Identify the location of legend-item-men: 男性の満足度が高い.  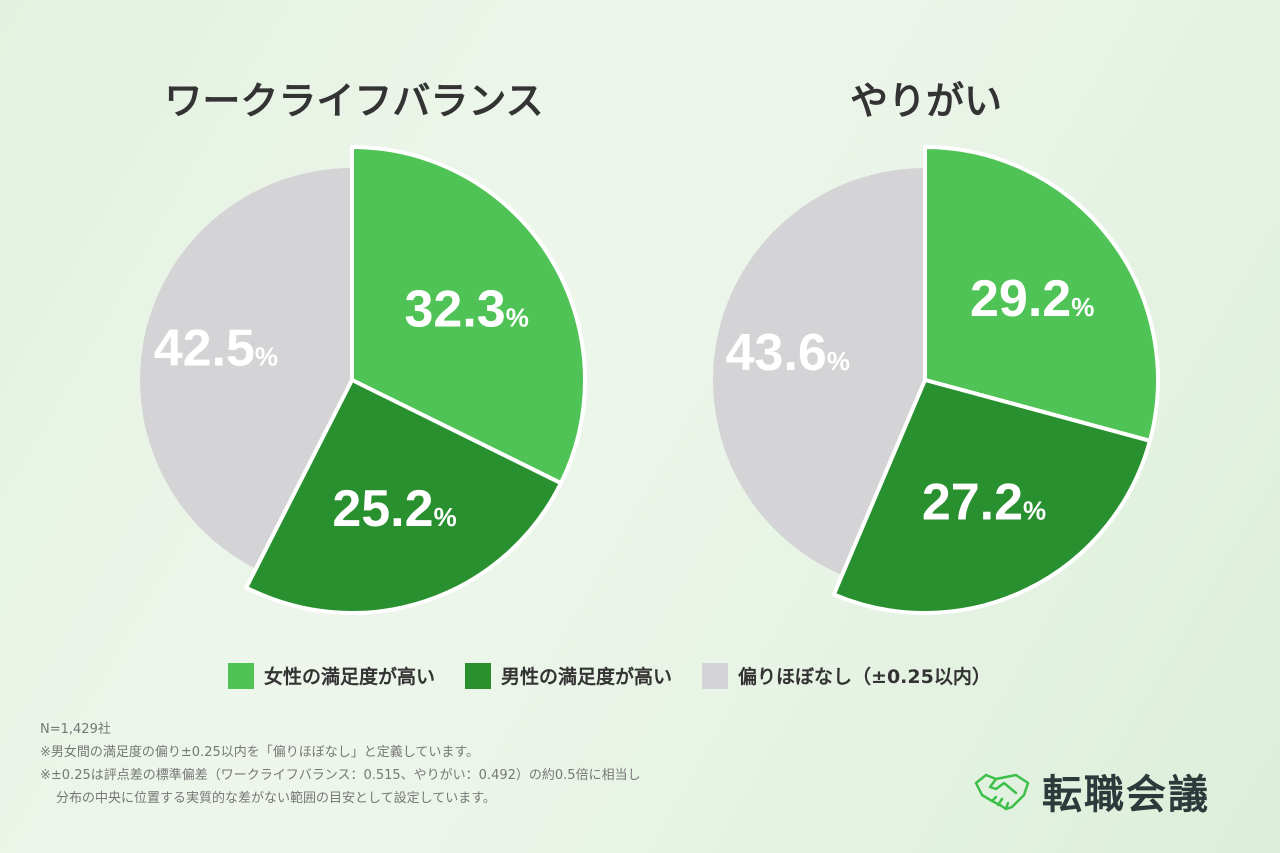
(568, 675).